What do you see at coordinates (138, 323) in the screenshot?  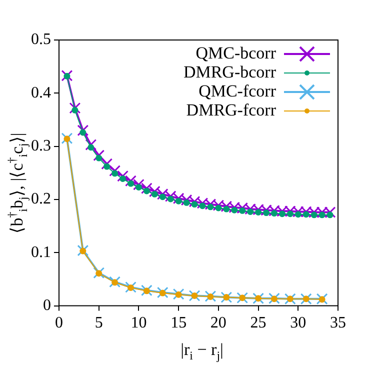 I see `x-tick-label: 10` at bounding box center [138, 323].